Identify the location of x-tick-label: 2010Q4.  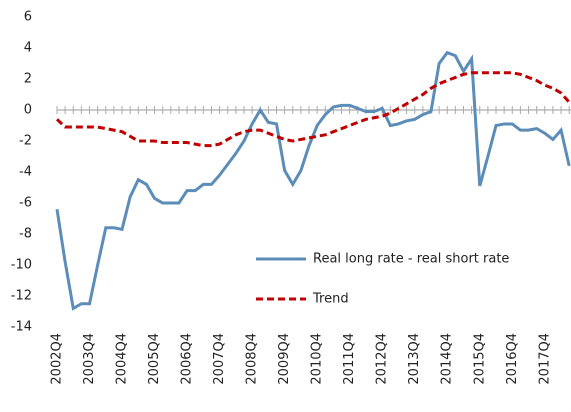
(317, 359).